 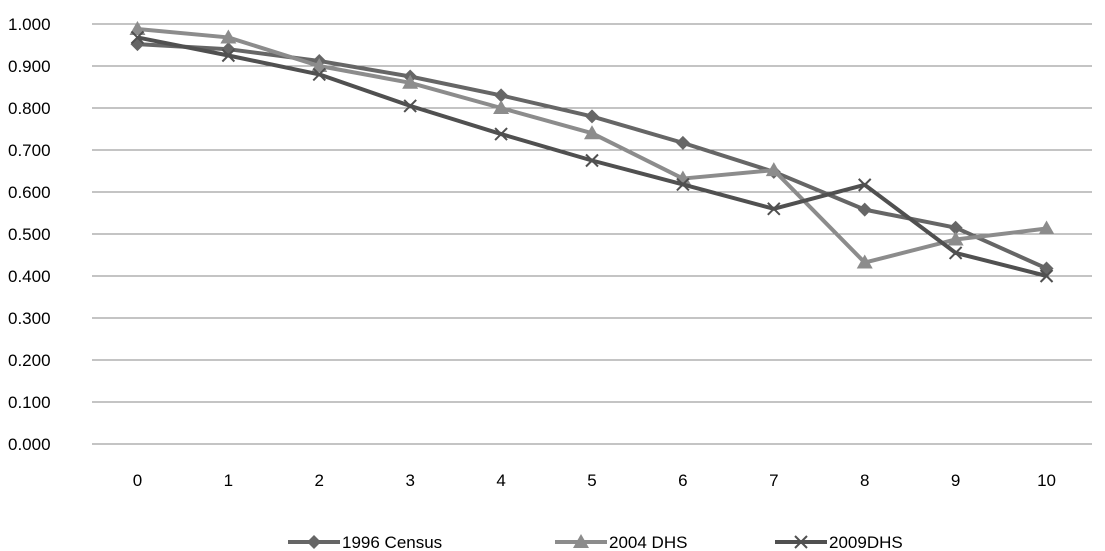 I want to click on y-tick-label: 0.900, so click(x=29, y=66).